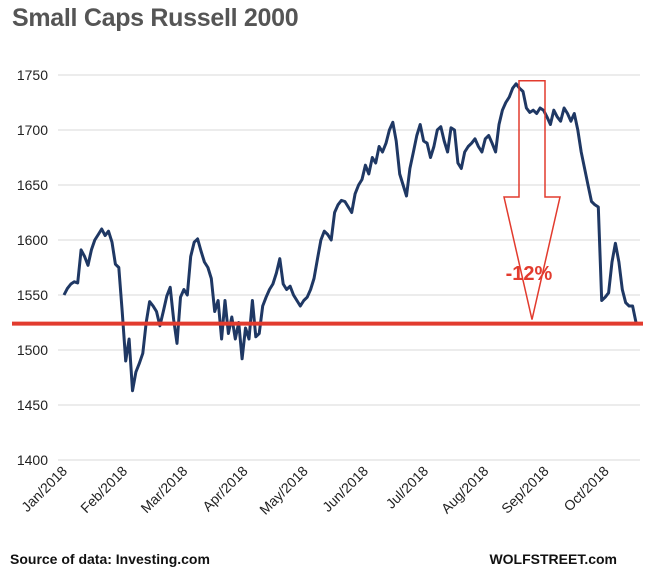 This screenshot has height=576, width=647. What do you see at coordinates (407, 487) in the screenshot?
I see `x-tick-label: Jul/2018` at bounding box center [407, 487].